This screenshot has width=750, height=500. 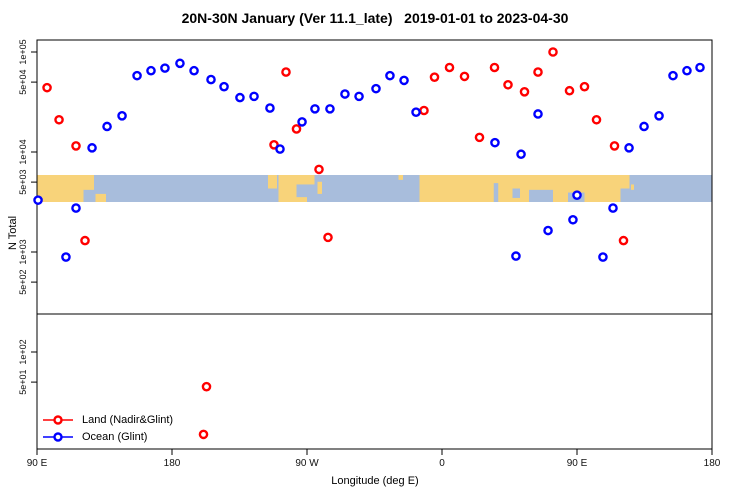 What do you see at coordinates (23, 51) in the screenshot?
I see `y-tick-label: 1e+05` at bounding box center [23, 51].